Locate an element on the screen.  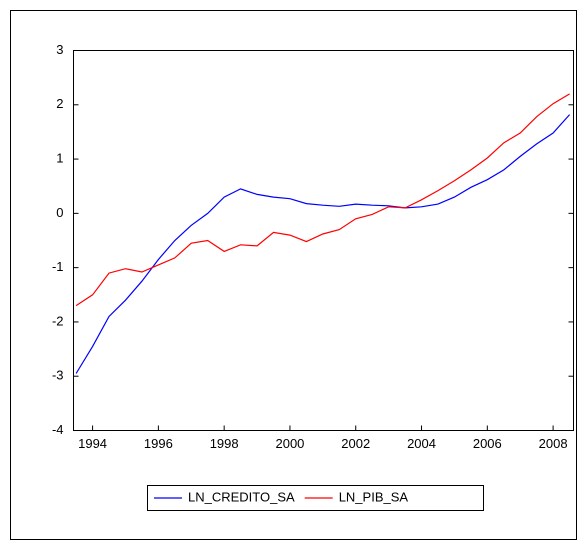
legend-label: LN_PIB_SA is located at coordinates (374, 496).